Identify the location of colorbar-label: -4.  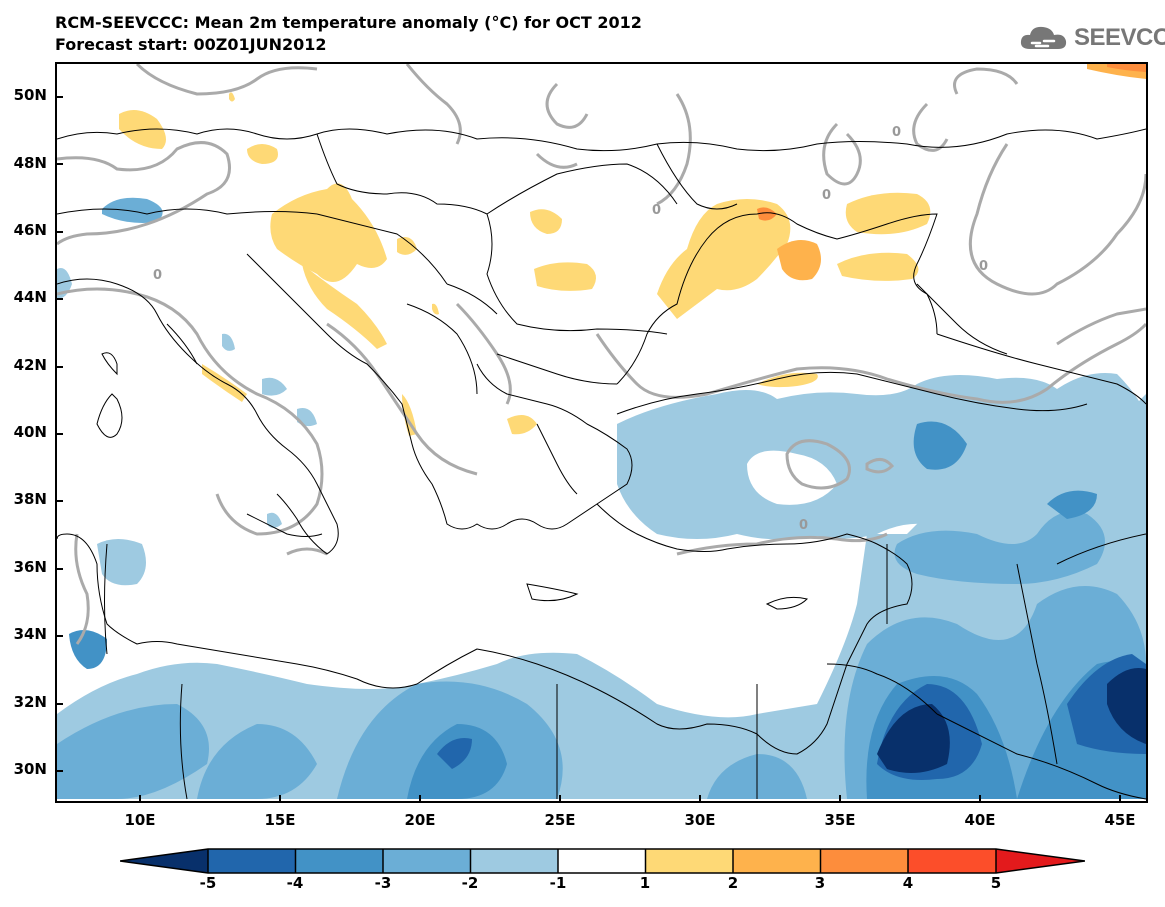
(295, 883).